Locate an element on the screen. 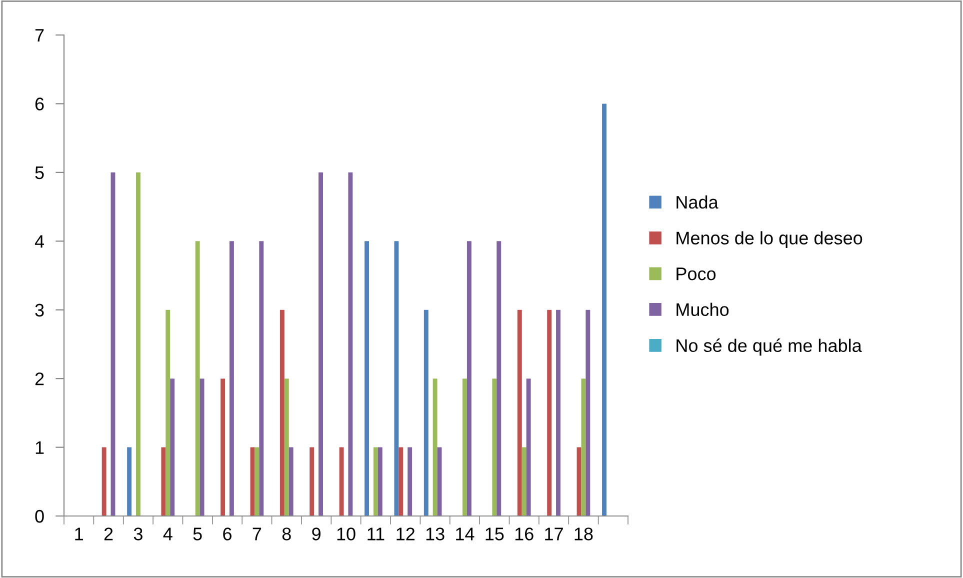 The image size is (963, 578). legend-label: No sé de qué me habla is located at coordinates (769, 347).